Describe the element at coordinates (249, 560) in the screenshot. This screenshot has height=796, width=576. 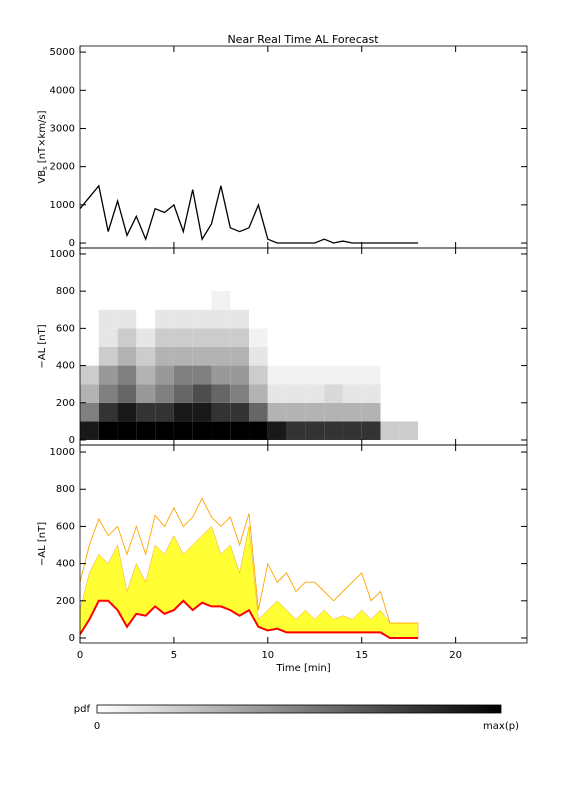
I see `max-line` at that location.